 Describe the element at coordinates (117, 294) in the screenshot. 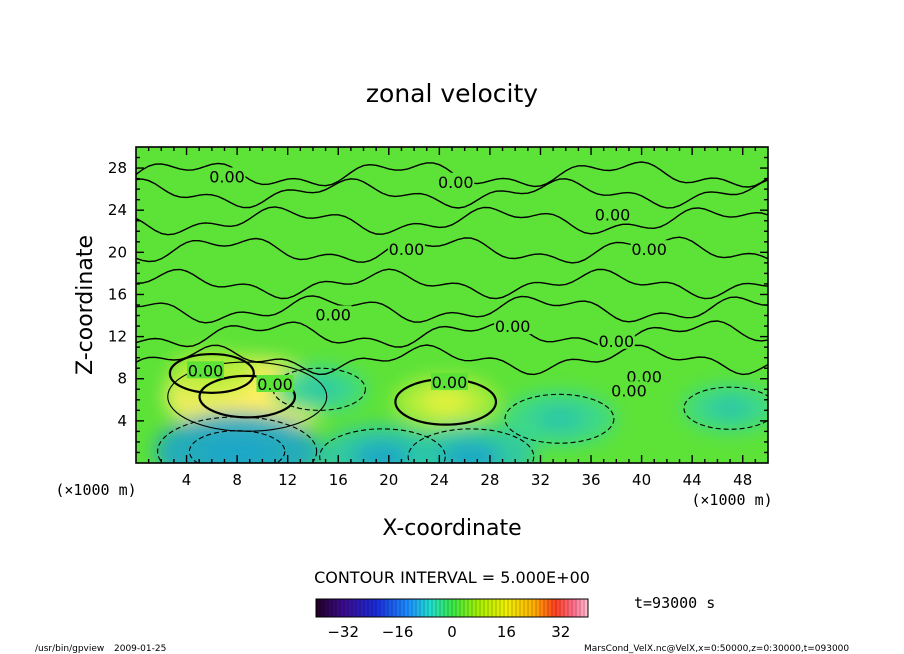

I see `y-tick-label: 16` at that location.